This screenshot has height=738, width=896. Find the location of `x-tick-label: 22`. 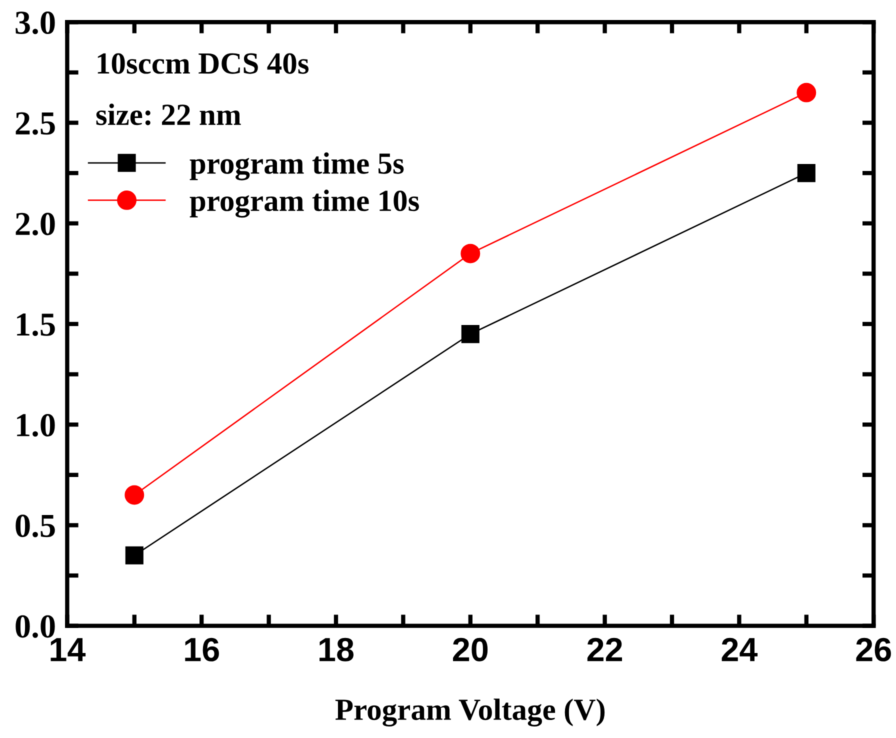

x-tick-label: 22 is located at coordinates (604, 650).